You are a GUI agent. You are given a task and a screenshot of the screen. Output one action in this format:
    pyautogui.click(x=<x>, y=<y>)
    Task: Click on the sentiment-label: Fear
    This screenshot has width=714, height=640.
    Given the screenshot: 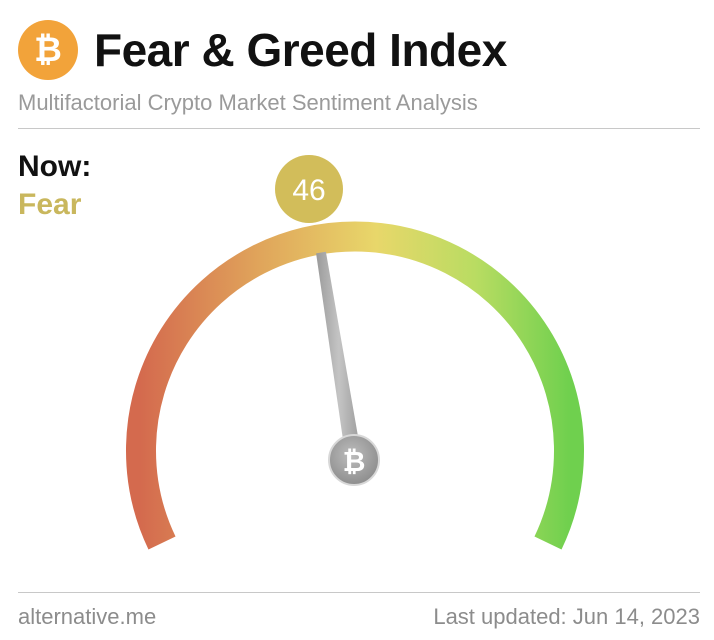 What is the action you would take?
    pyautogui.click(x=50, y=204)
    